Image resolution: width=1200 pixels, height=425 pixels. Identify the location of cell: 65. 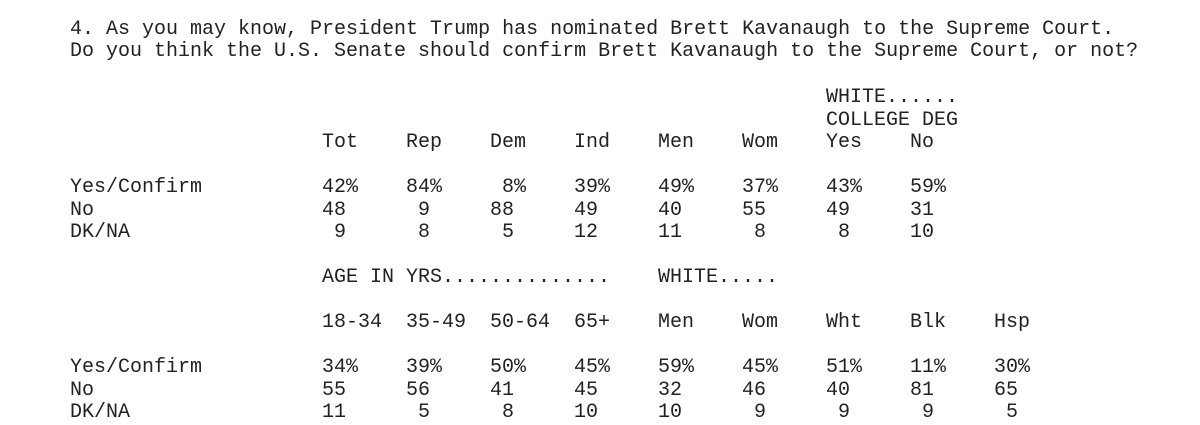
(1006, 390).